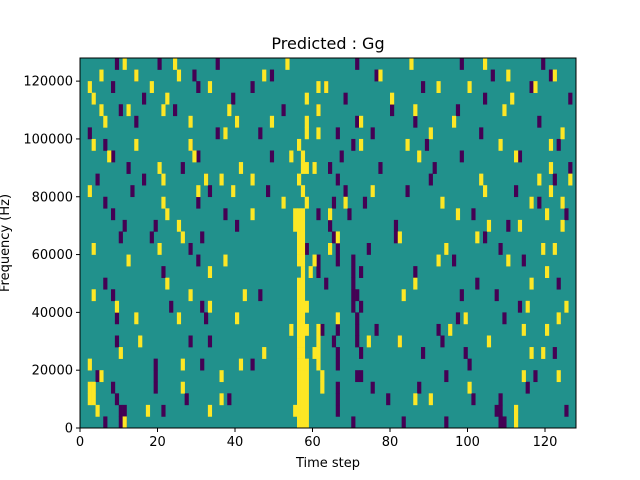  Describe the element at coordinates (6, 243) in the screenshot. I see `y-axis-label: Frequency (Hz)` at that location.